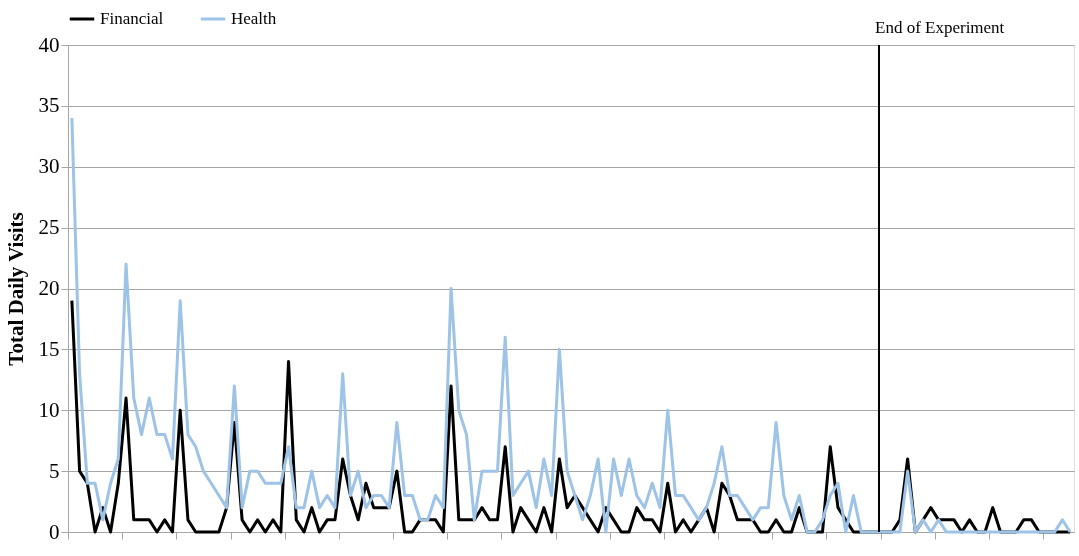  I want to click on y-tick-label: 15, so click(49, 348).